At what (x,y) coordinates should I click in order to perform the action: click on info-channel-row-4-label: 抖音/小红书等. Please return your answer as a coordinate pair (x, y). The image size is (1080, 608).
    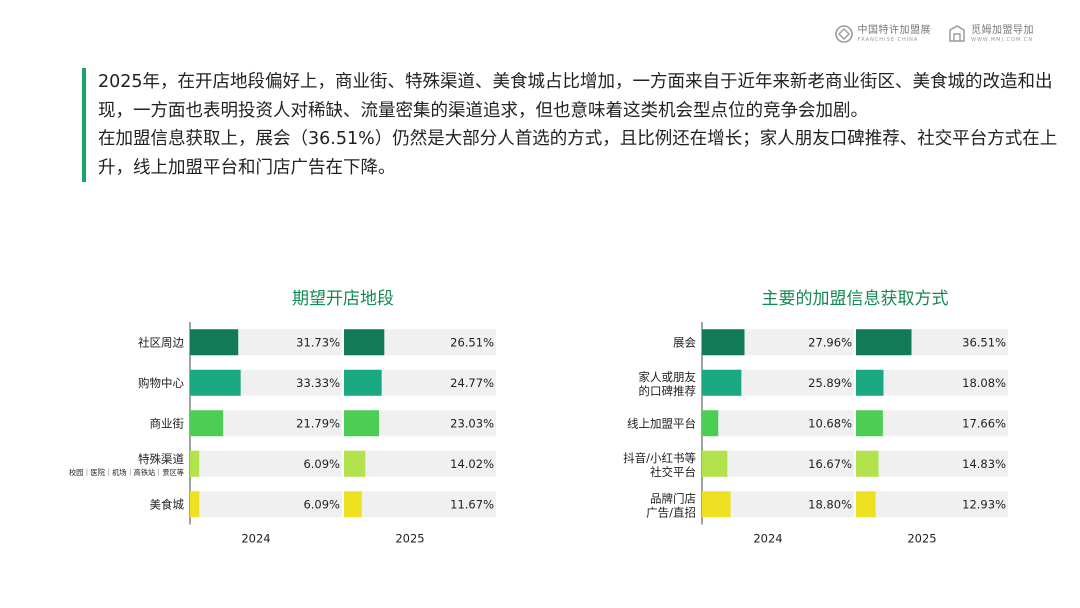
    Looking at the image, I should click on (659, 458).